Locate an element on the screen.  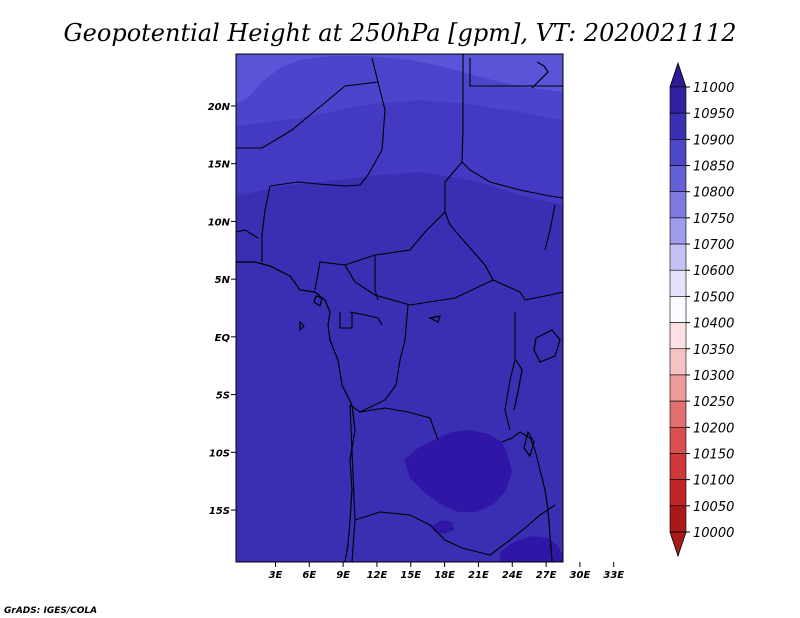
colorbar-label: 10100 is located at coordinates (713, 481).